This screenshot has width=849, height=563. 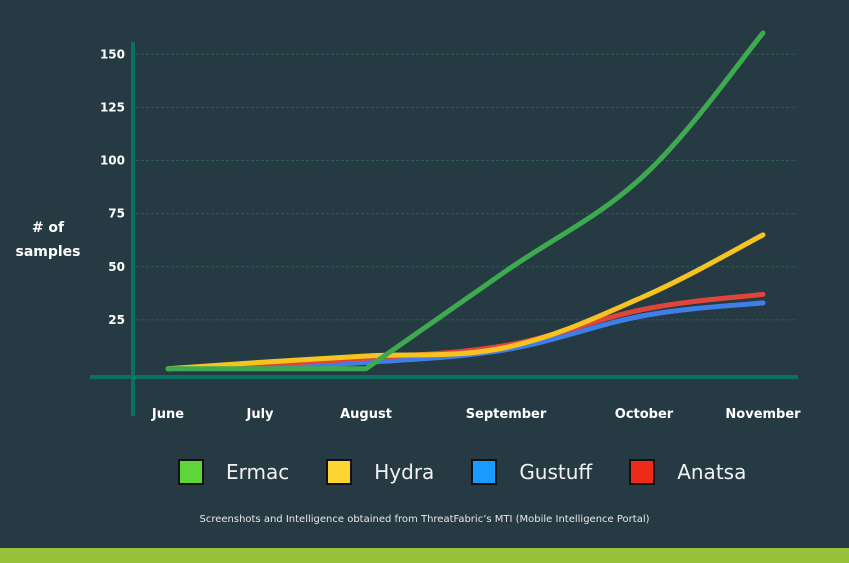 I want to click on x-tick-label: June, so click(x=167, y=414).